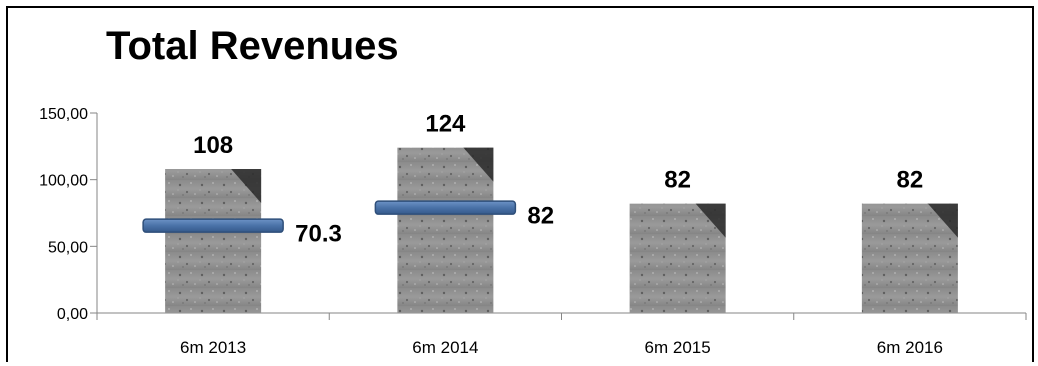 This screenshot has width=1038, height=366. I want to click on x-axis: 6m 2013 6m 2014 6m 2015 6m 2016, so click(561, 334).